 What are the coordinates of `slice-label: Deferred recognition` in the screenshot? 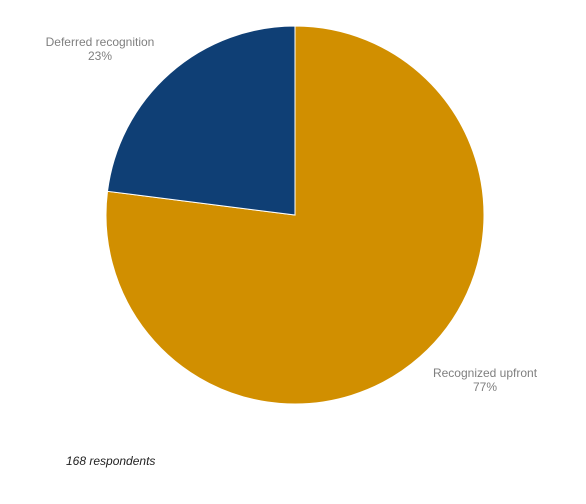 It's located at (100, 42).